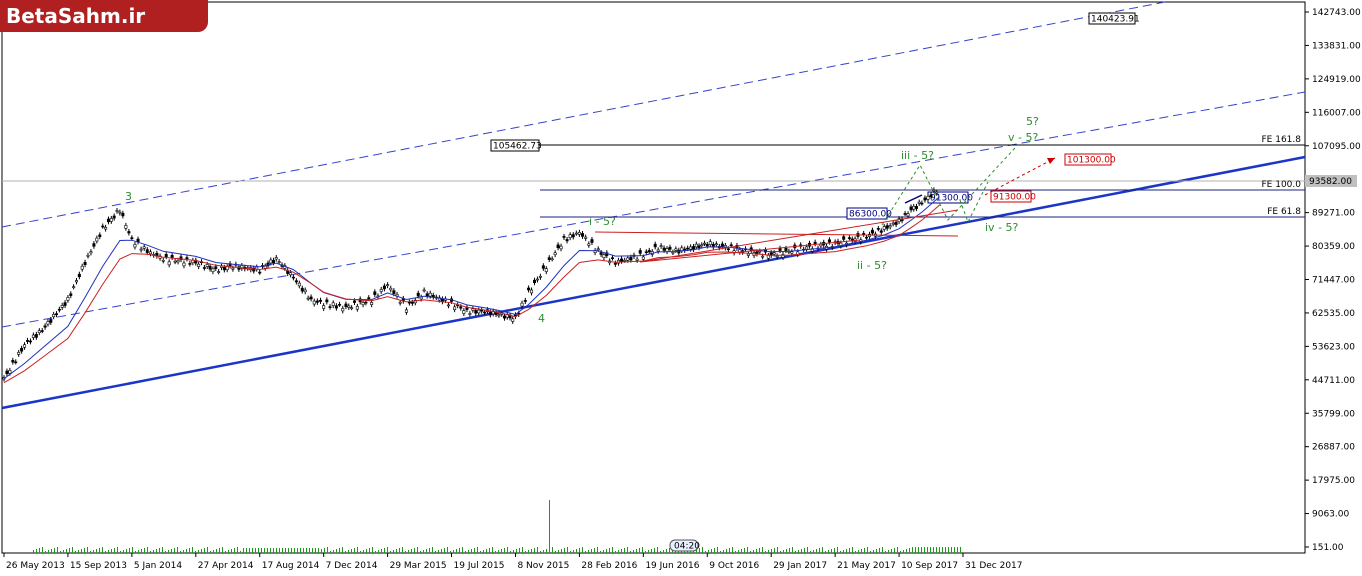  What do you see at coordinates (917, 155) in the screenshot?
I see `wave-label: iii - 5?` at bounding box center [917, 155].